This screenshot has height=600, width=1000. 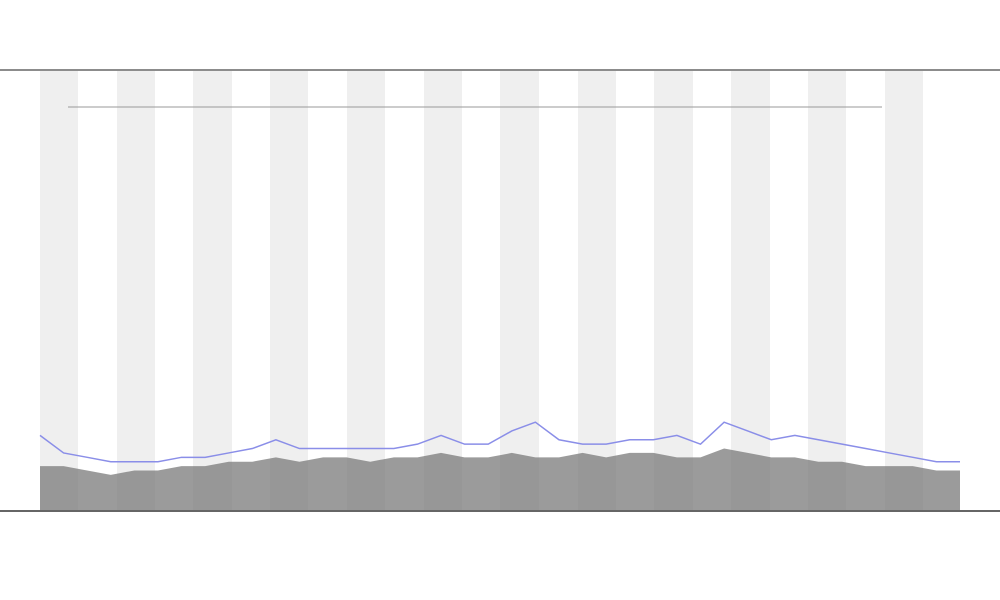 I want to click on plot, so click(x=499, y=465).